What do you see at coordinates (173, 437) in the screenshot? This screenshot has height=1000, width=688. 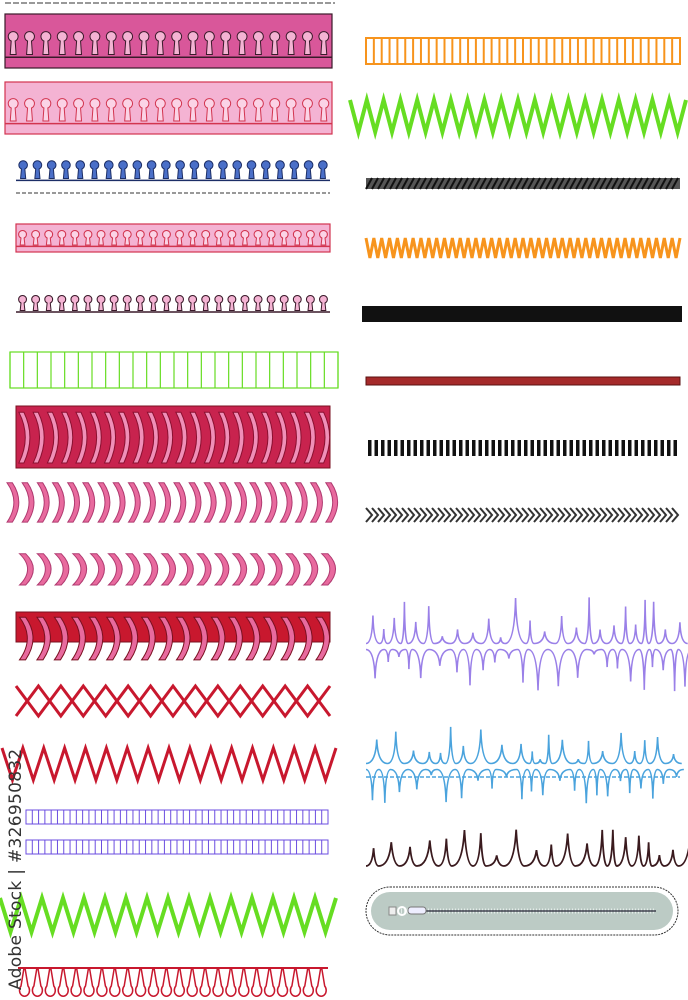 I see `pattern-crimson-arc-band` at bounding box center [173, 437].